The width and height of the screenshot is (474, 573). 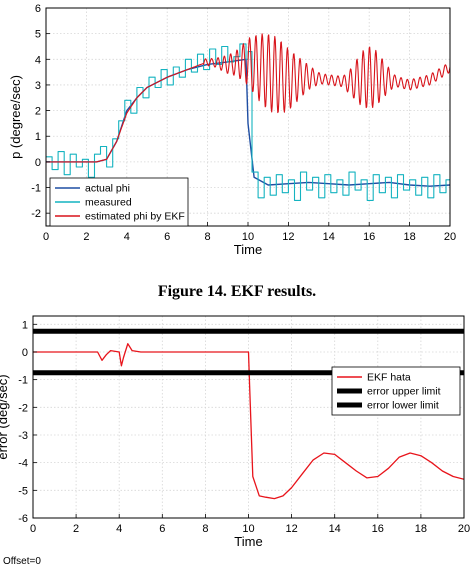 I want to click on legend-label: EKF hata, so click(x=389, y=378).